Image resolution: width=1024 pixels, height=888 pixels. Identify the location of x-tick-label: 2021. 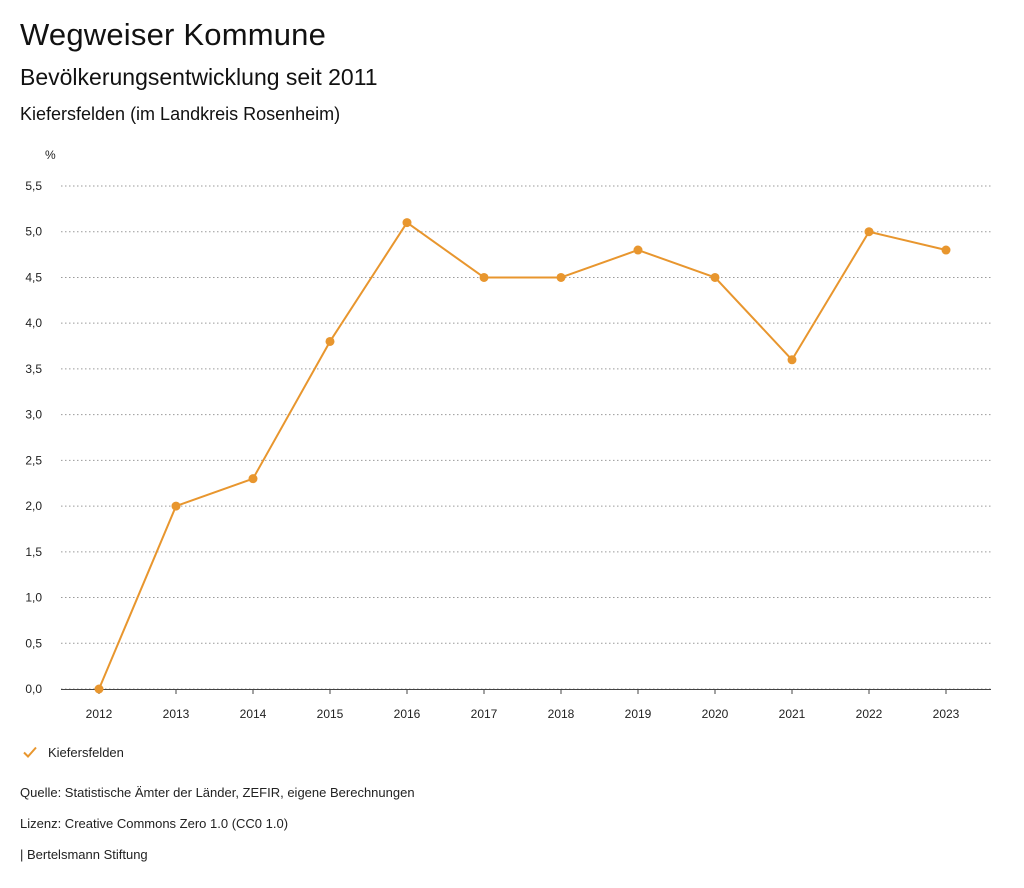
(792, 714).